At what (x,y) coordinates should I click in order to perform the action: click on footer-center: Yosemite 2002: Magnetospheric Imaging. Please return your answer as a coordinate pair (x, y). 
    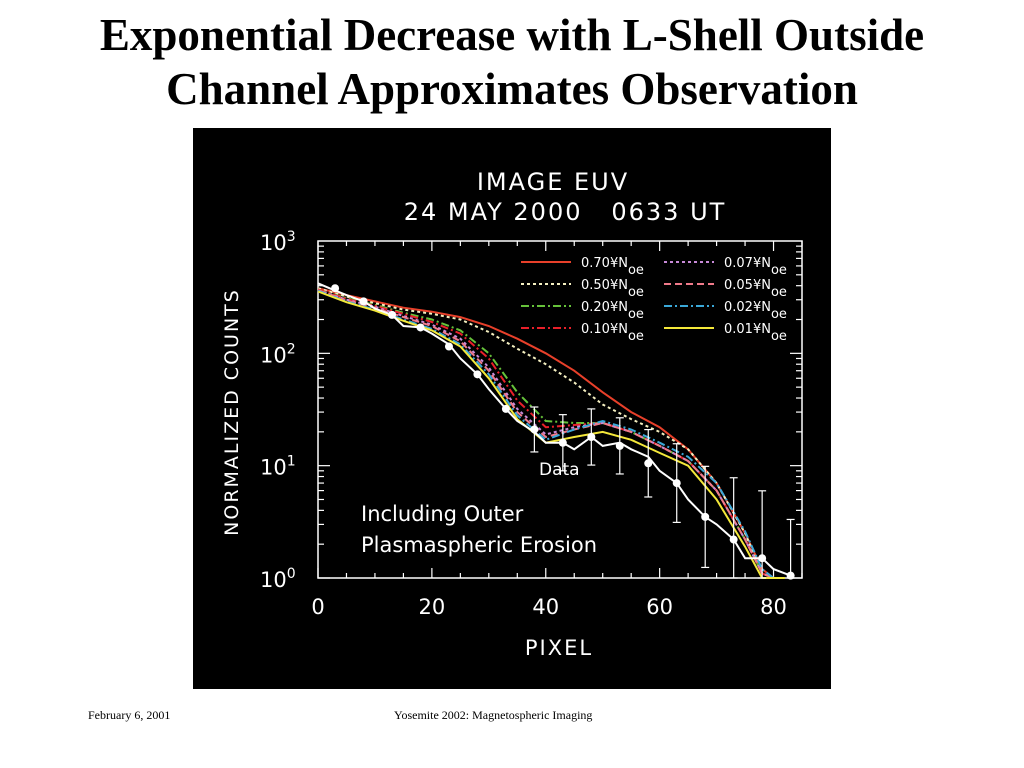
    Looking at the image, I should click on (493, 715).